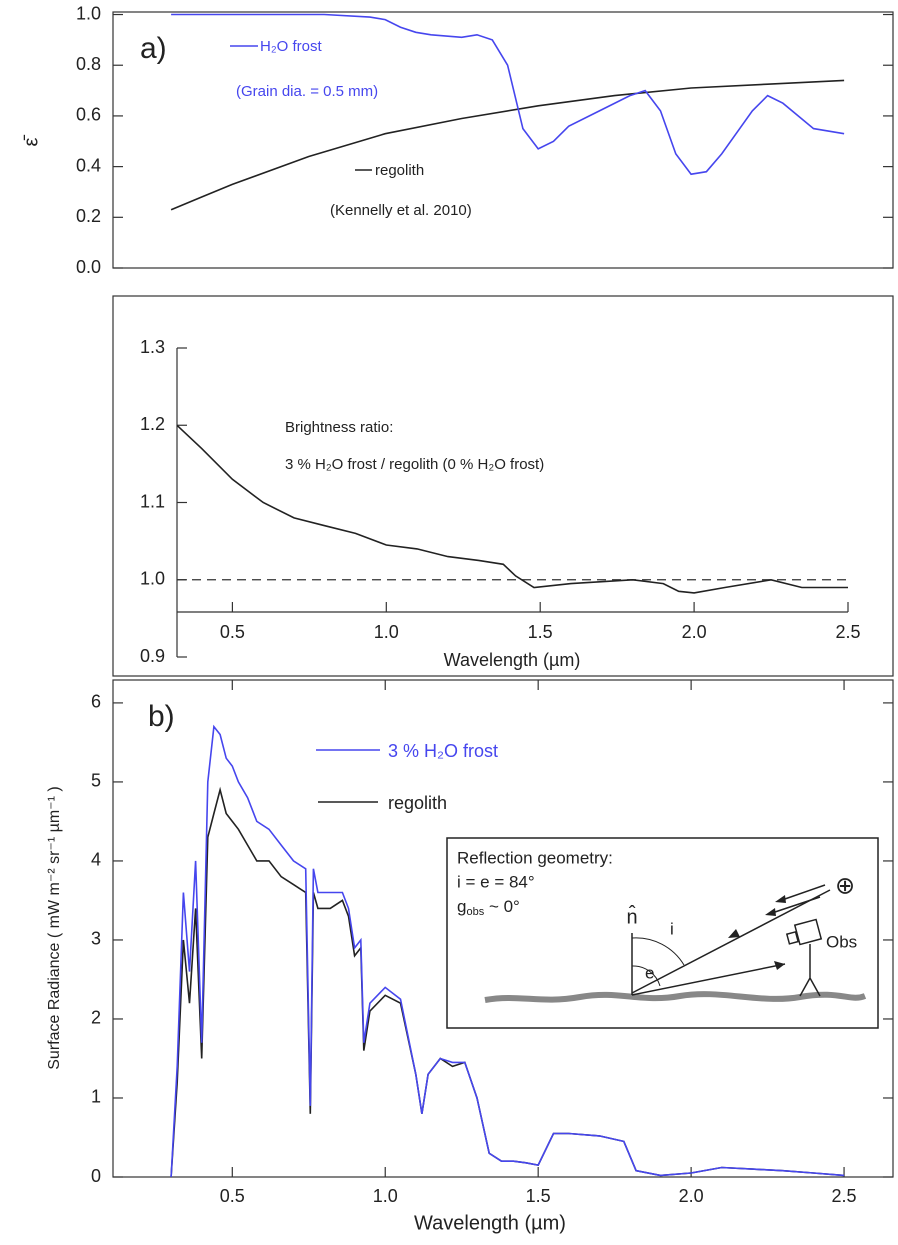  What do you see at coordinates (496, 881) in the screenshot?
I see `inset-text: i = e = 84°` at bounding box center [496, 881].